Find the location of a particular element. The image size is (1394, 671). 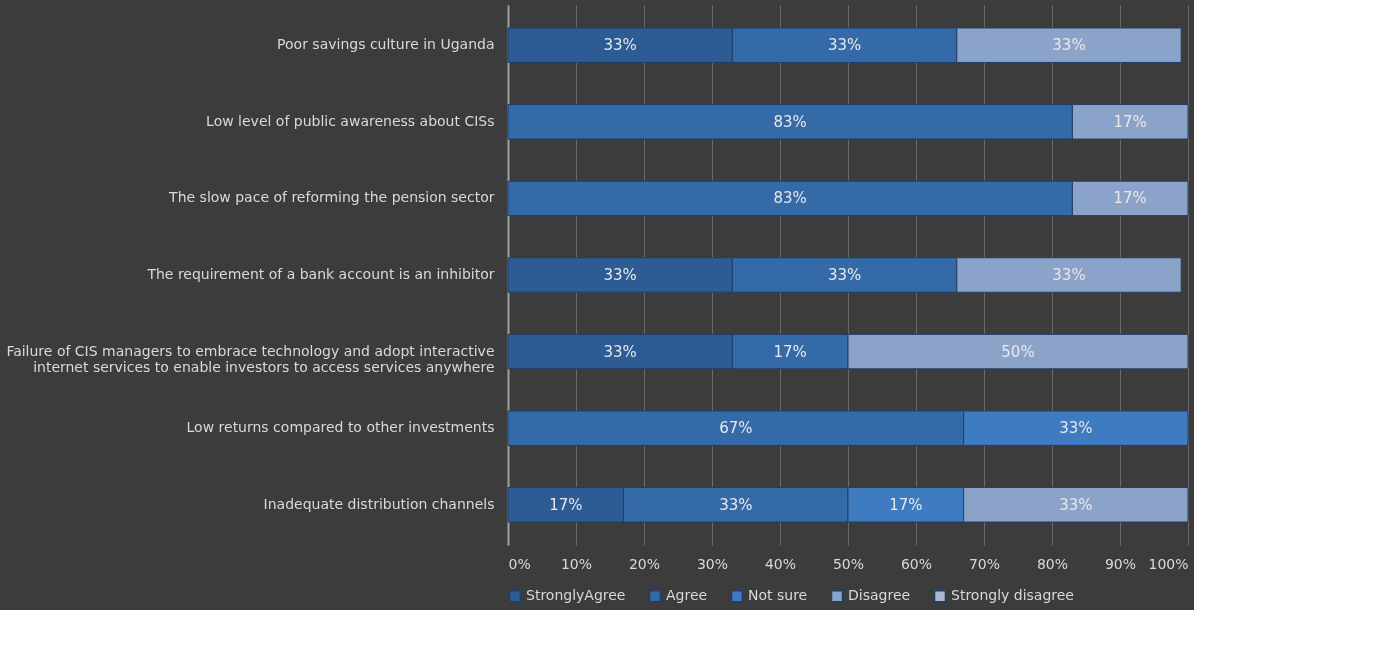

y-tick-label: Failure of CIS managers to embrace technology and adopt interactive internet services to enable investors to access services anywhere is located at coordinates (250, 358).